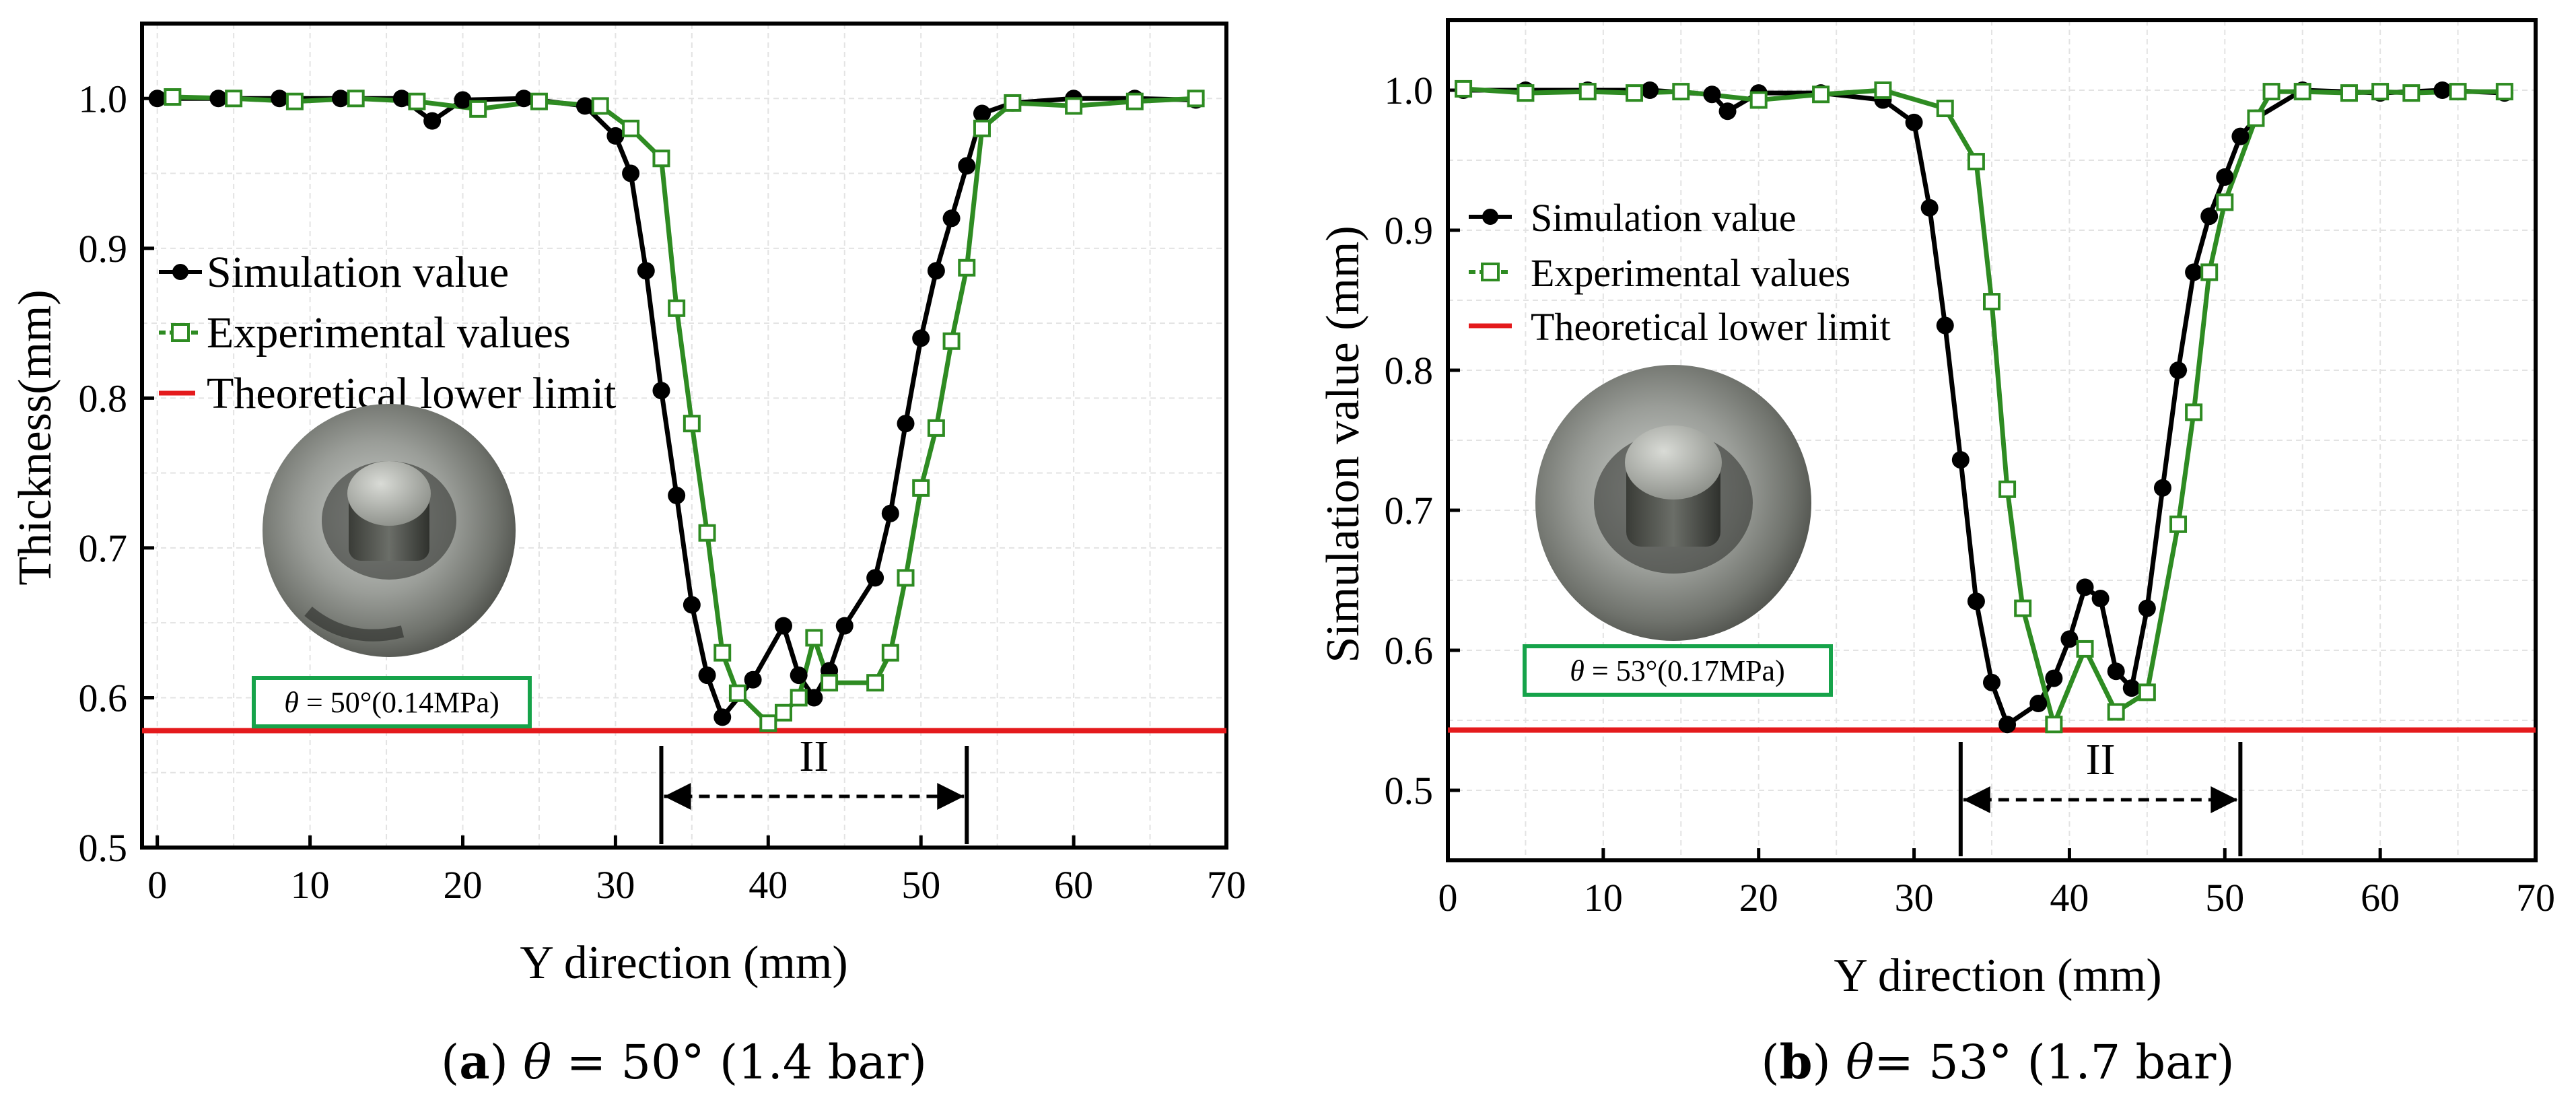 The image size is (2576, 1102). I want to click on legend-a-exp-marker, so click(180, 332).